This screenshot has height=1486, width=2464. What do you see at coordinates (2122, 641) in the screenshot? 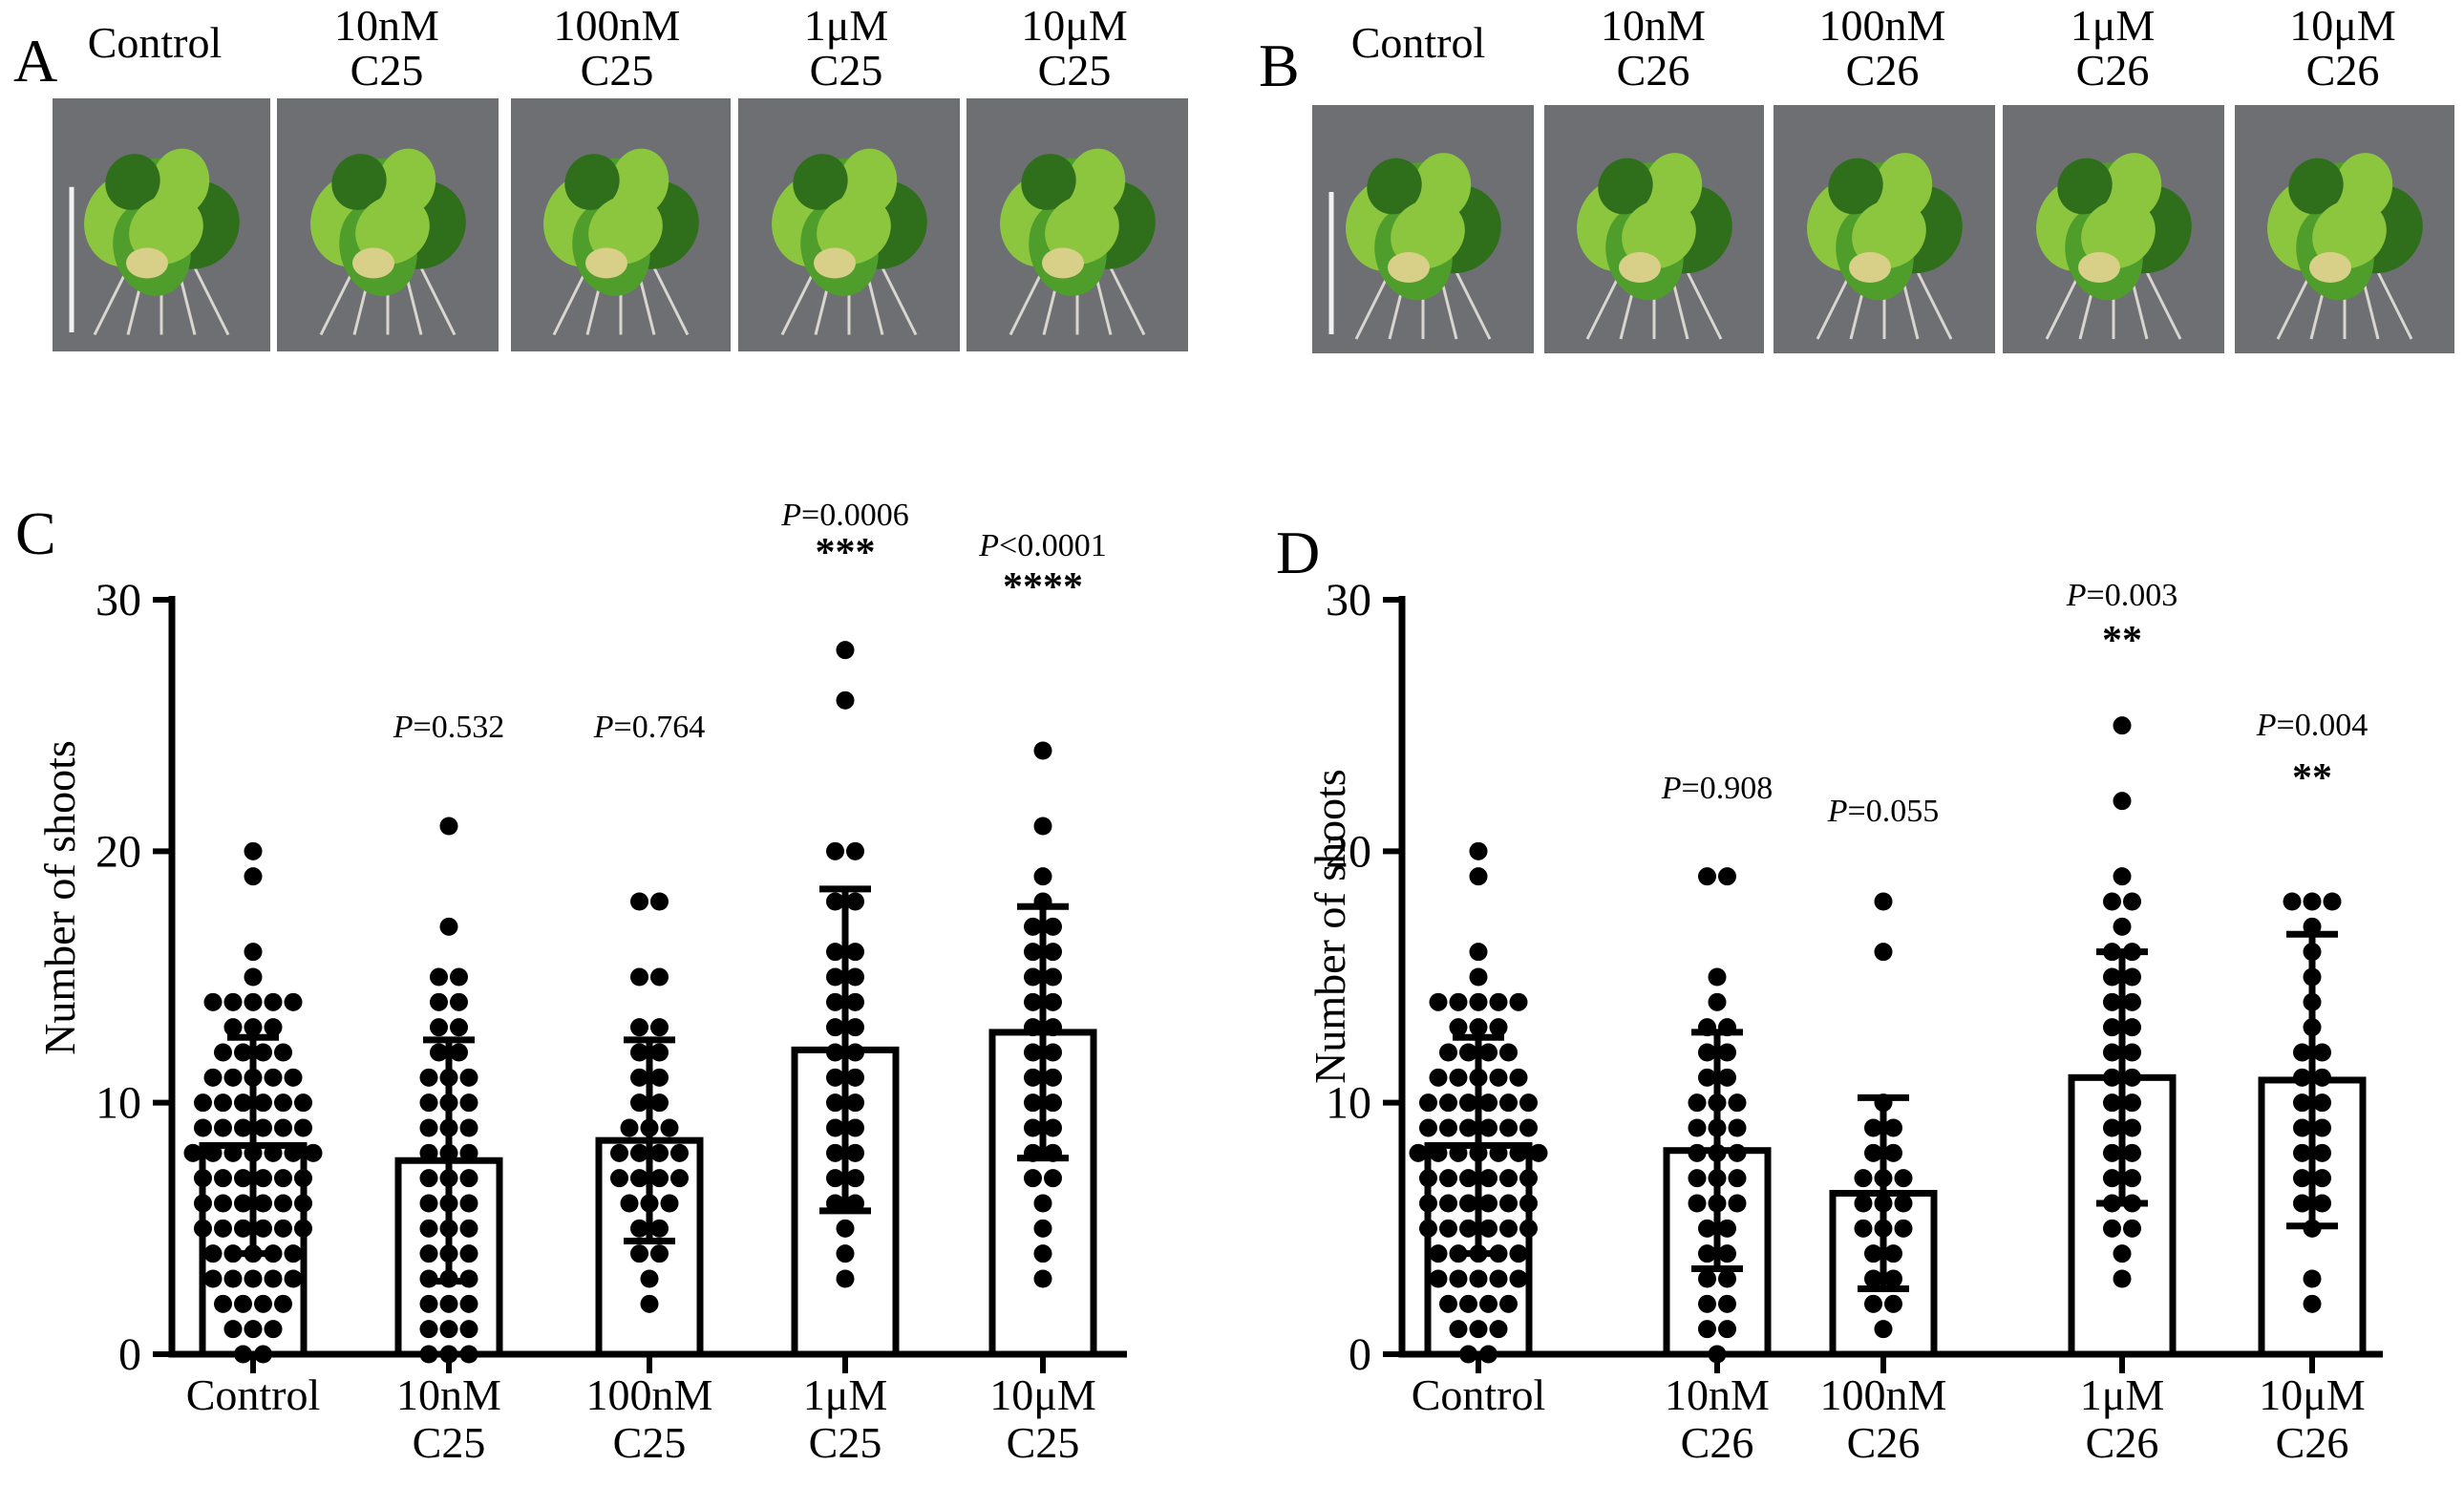
I see `d-stars-3: **` at bounding box center [2122, 641].